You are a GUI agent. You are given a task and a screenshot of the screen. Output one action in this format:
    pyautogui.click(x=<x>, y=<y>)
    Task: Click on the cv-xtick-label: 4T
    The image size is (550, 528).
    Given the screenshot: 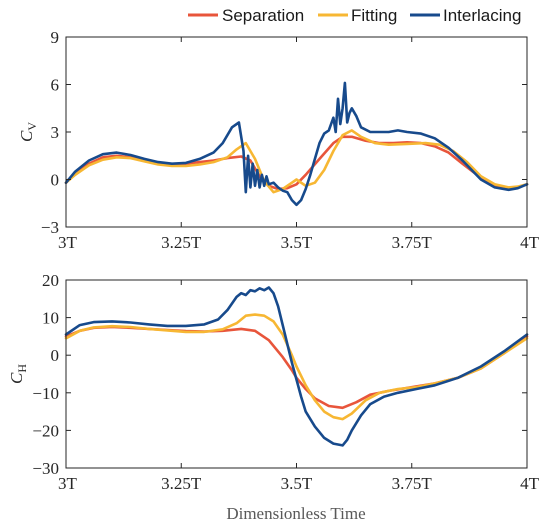 What is the action you would take?
    pyautogui.click(x=530, y=242)
    